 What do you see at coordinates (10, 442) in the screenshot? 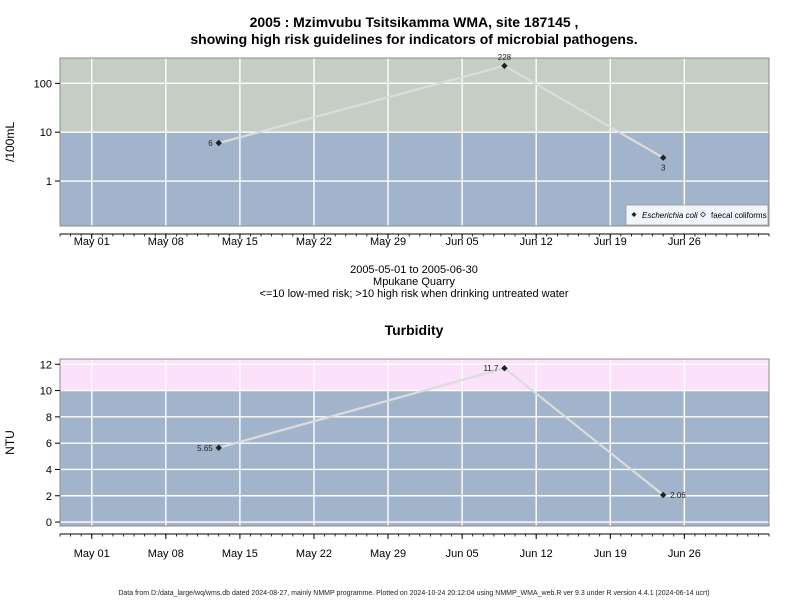
I see `y-axis-label: NTU` at bounding box center [10, 442].